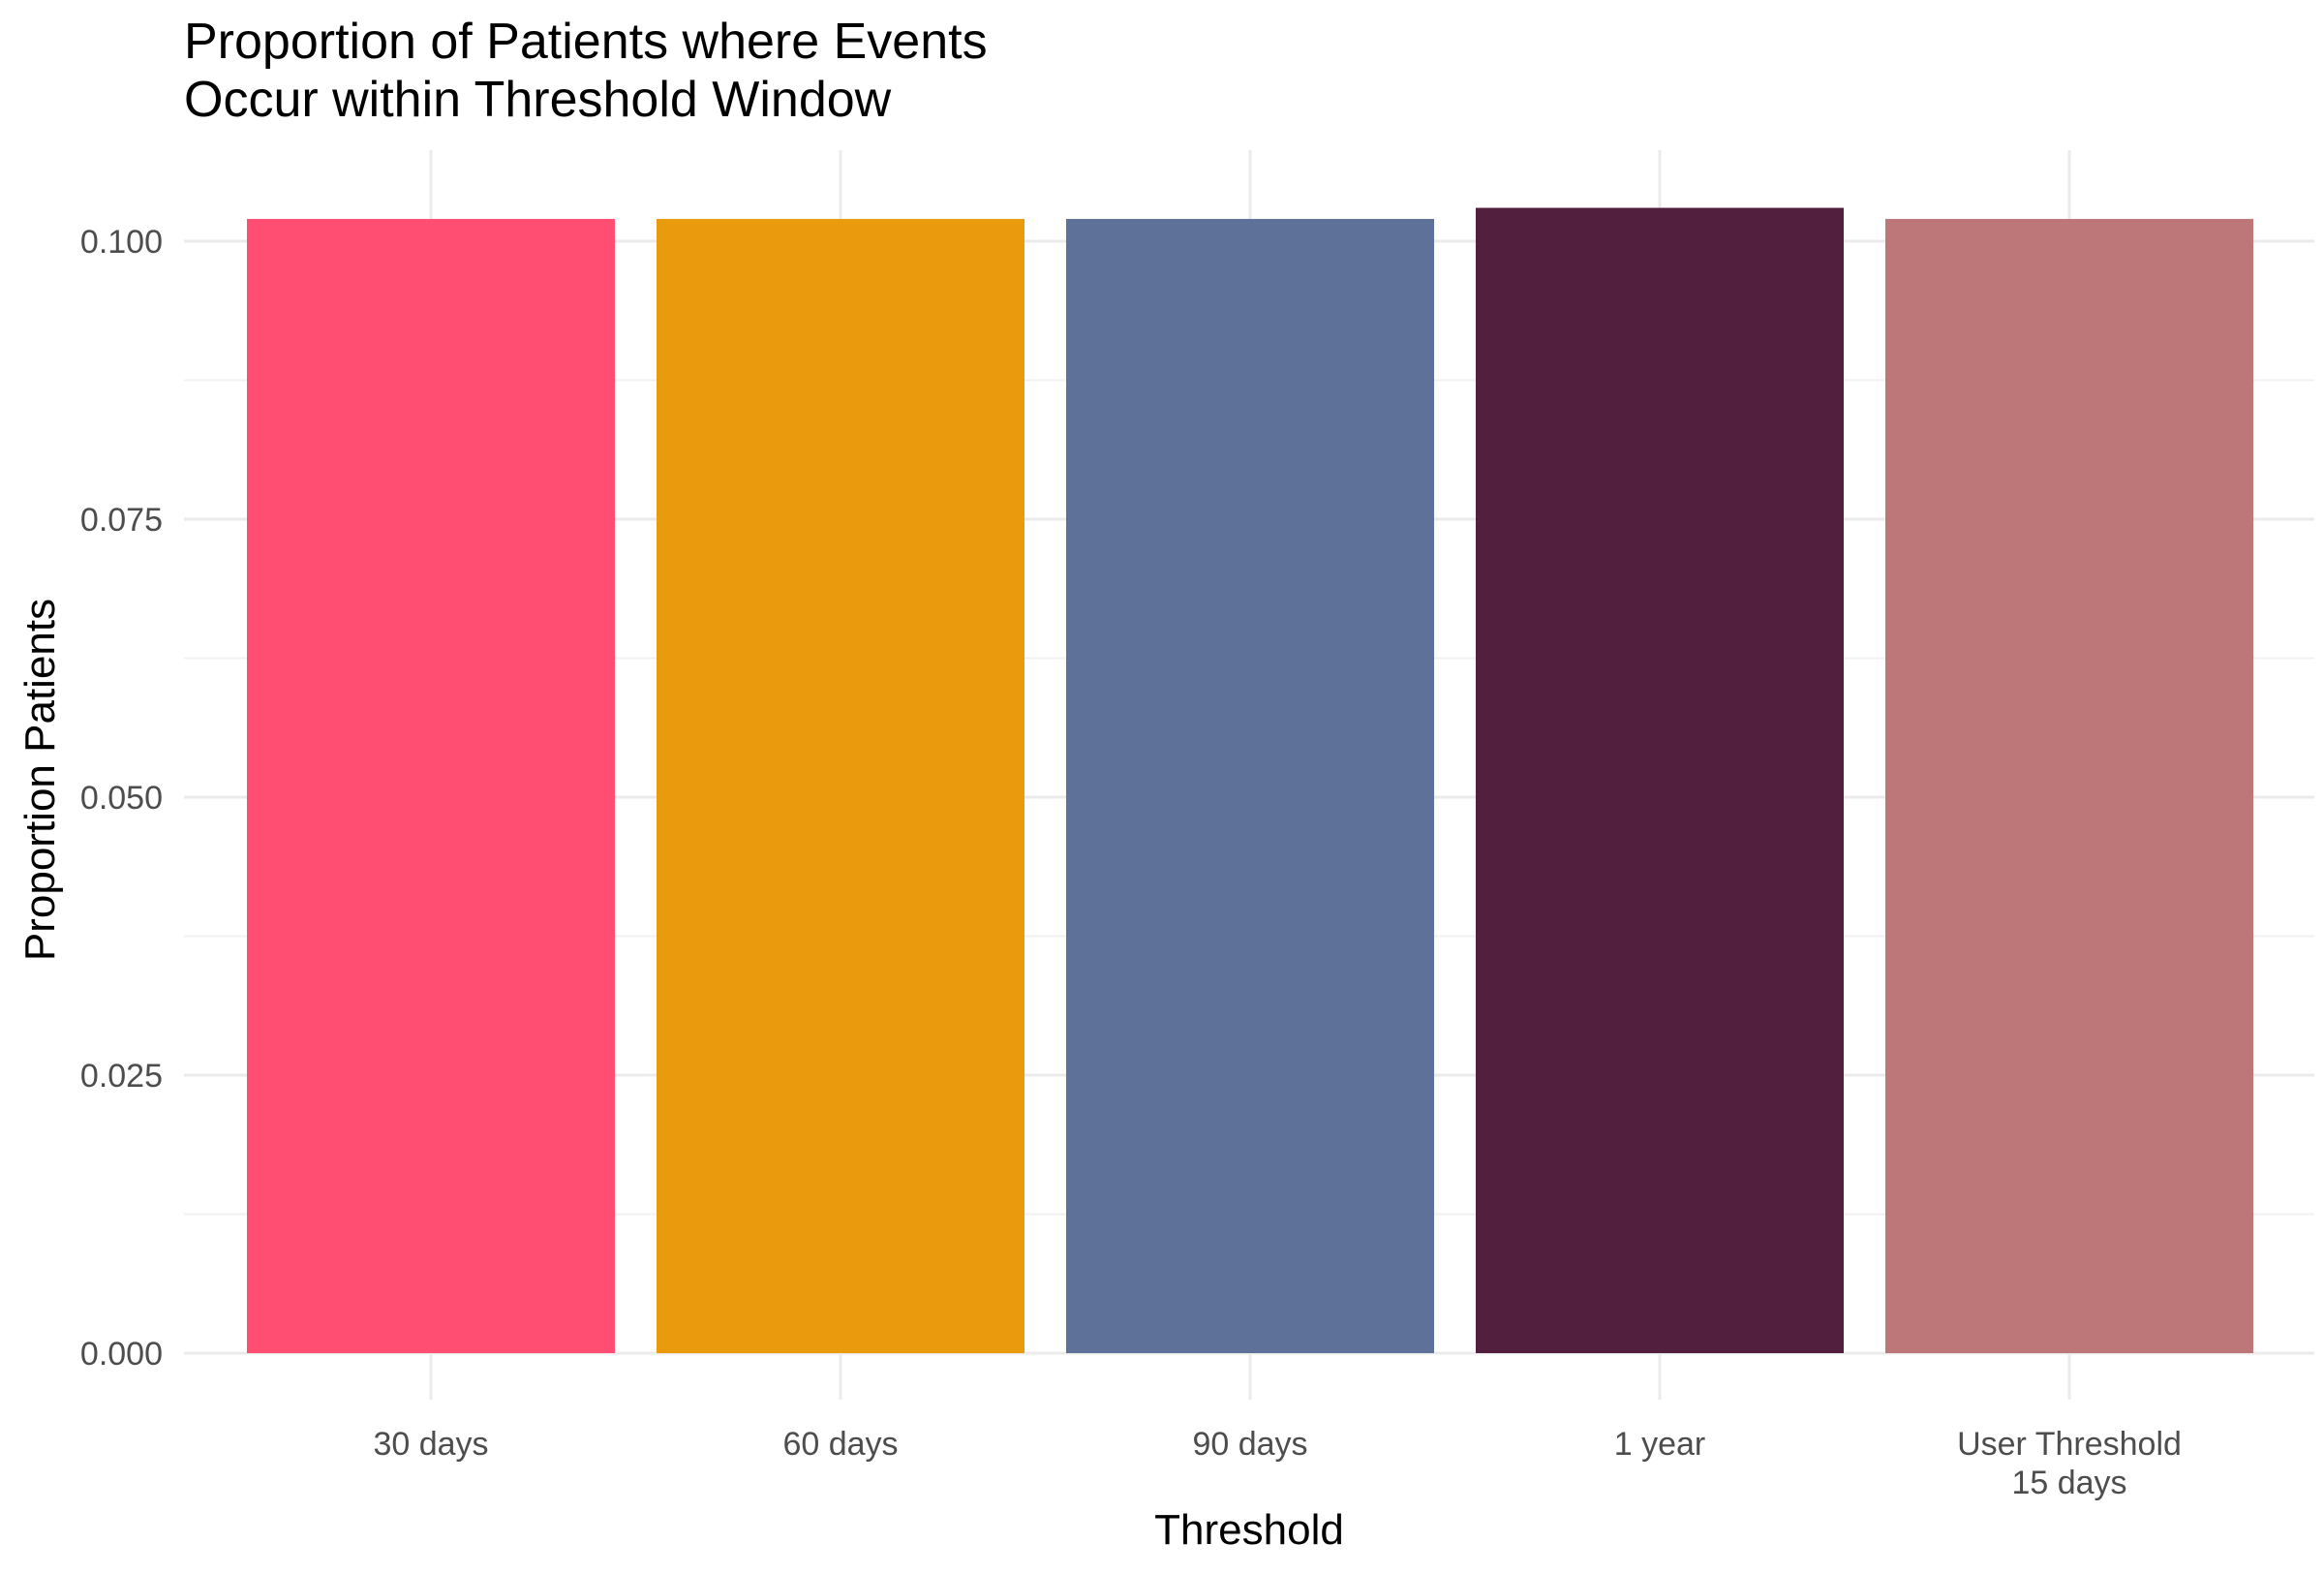 This screenshot has height=1574, width=2324. Describe the element at coordinates (586, 42) in the screenshot. I see `chart-title-line-1: Proportion of Patients where Events` at that location.